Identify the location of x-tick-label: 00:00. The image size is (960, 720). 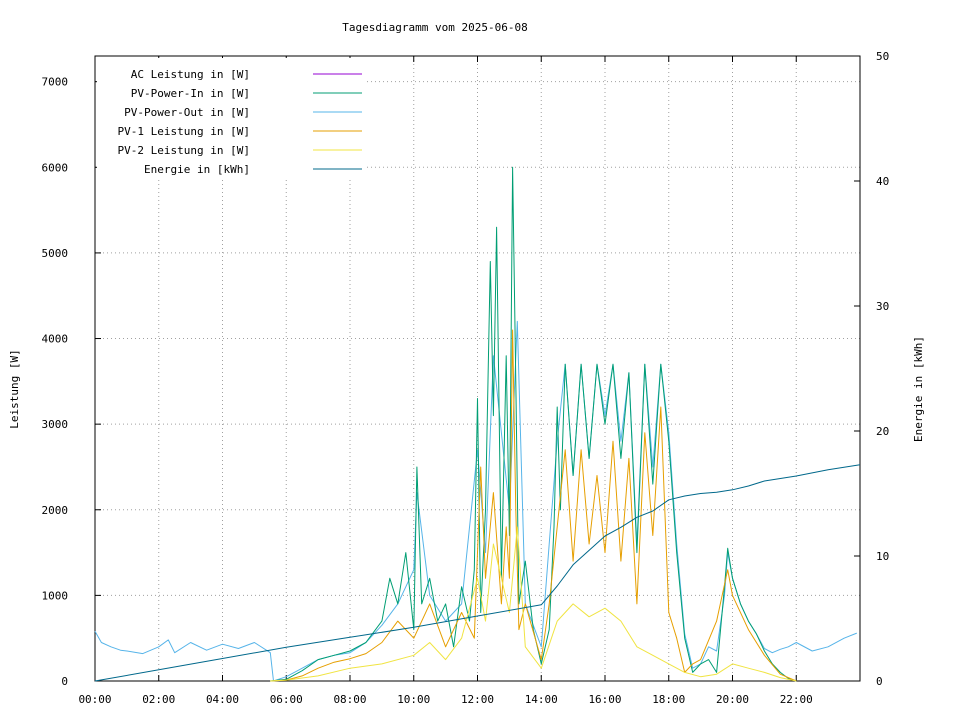
(94, 699).